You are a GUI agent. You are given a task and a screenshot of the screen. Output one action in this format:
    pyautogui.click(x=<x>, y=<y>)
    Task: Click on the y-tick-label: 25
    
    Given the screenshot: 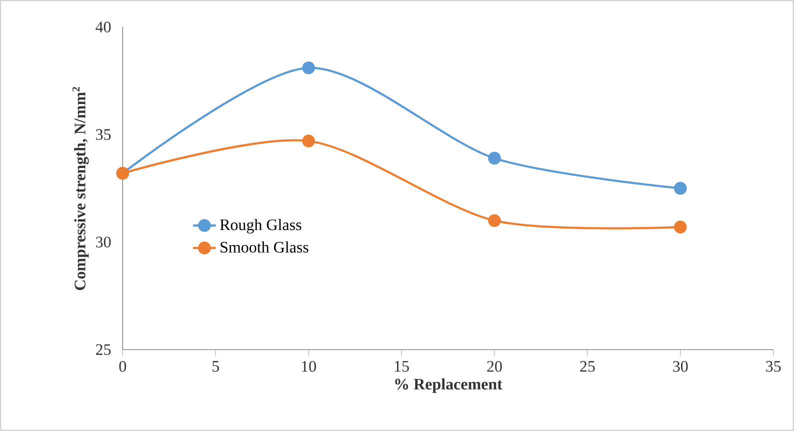 What is the action you would take?
    pyautogui.click(x=103, y=350)
    